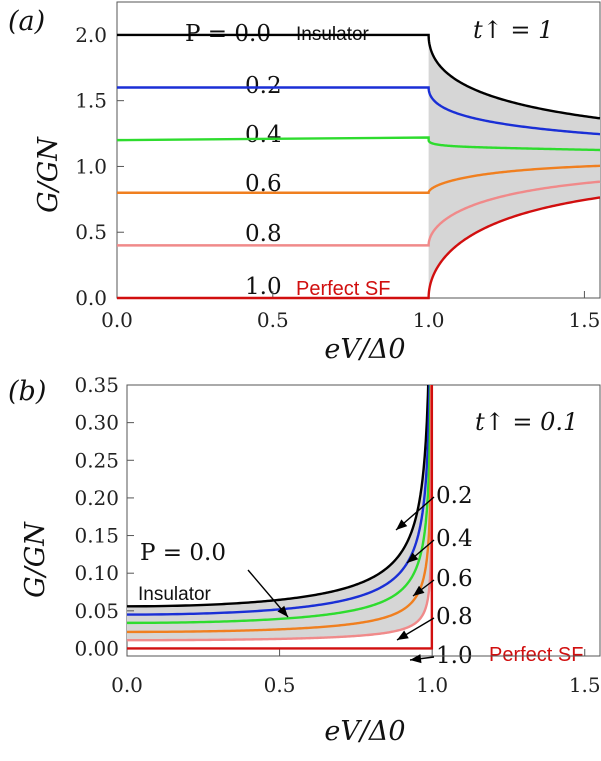  What do you see at coordinates (416, 659) in the screenshot?
I see `panel-b-arrow-p10-head` at bounding box center [416, 659].